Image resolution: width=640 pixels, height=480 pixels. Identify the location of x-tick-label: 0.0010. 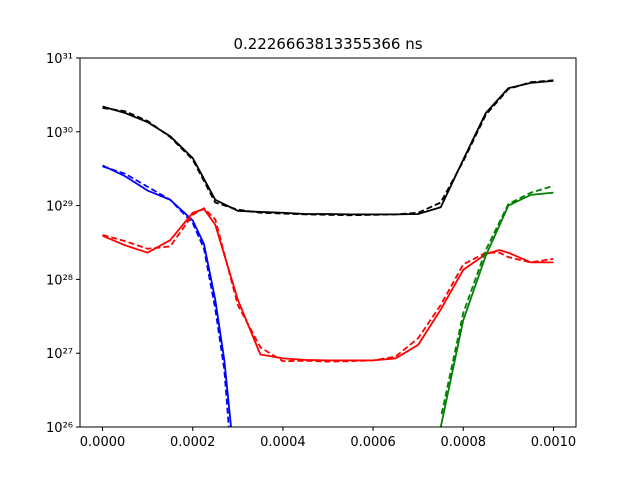
(554, 442).